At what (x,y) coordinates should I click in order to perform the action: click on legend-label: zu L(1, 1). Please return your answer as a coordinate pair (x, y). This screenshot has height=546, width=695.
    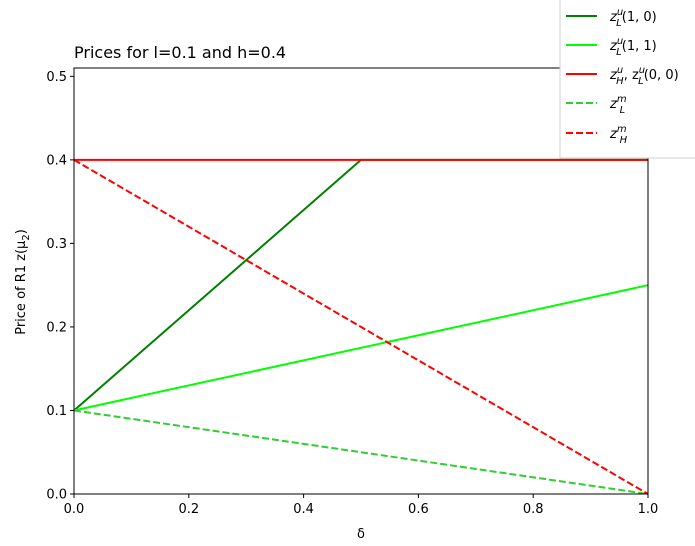
    Looking at the image, I should click on (633, 47).